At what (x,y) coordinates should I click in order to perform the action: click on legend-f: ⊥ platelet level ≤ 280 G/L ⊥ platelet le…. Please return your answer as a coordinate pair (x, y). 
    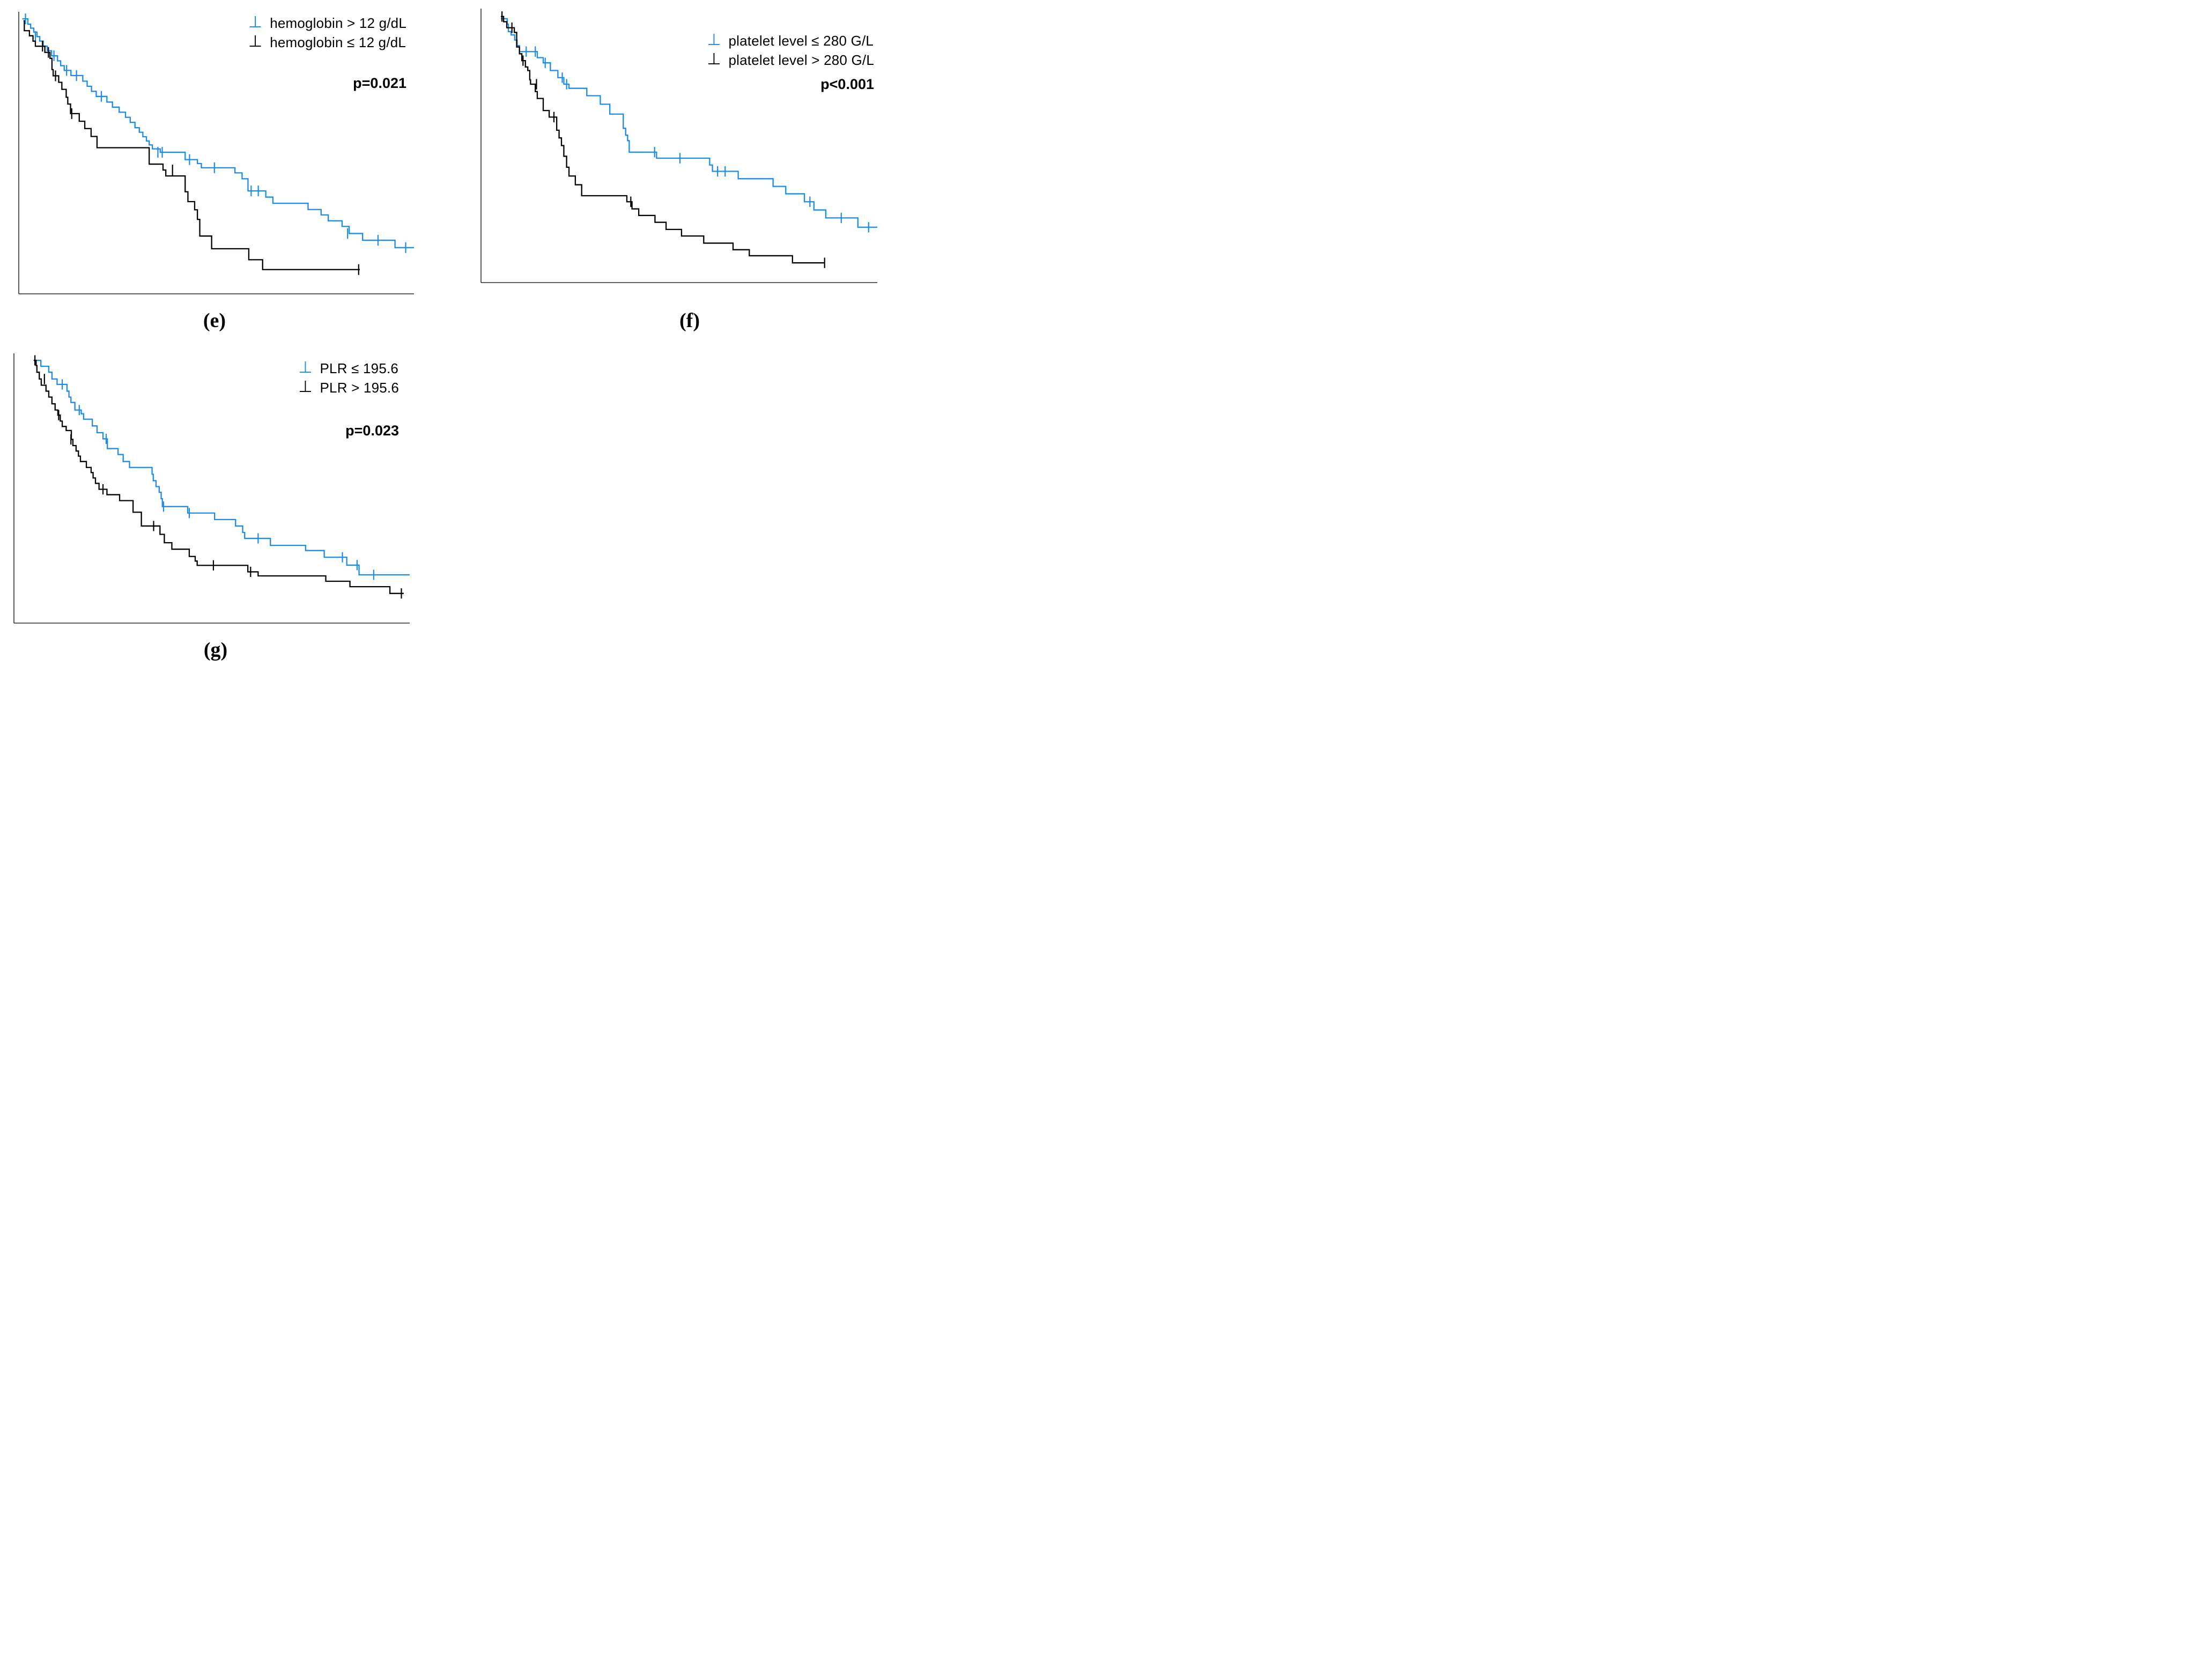
    Looking at the image, I should click on (790, 50).